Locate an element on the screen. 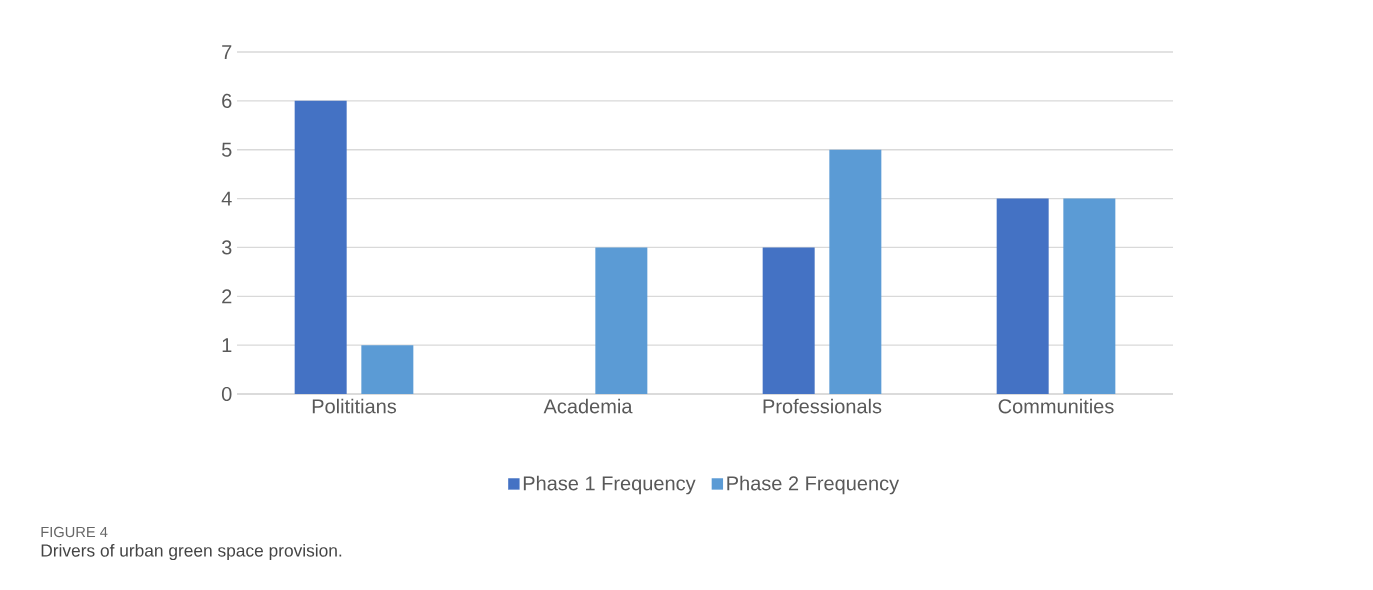 The height and width of the screenshot is (590, 1373). x-tick-label: Polititians is located at coordinates (354, 406).